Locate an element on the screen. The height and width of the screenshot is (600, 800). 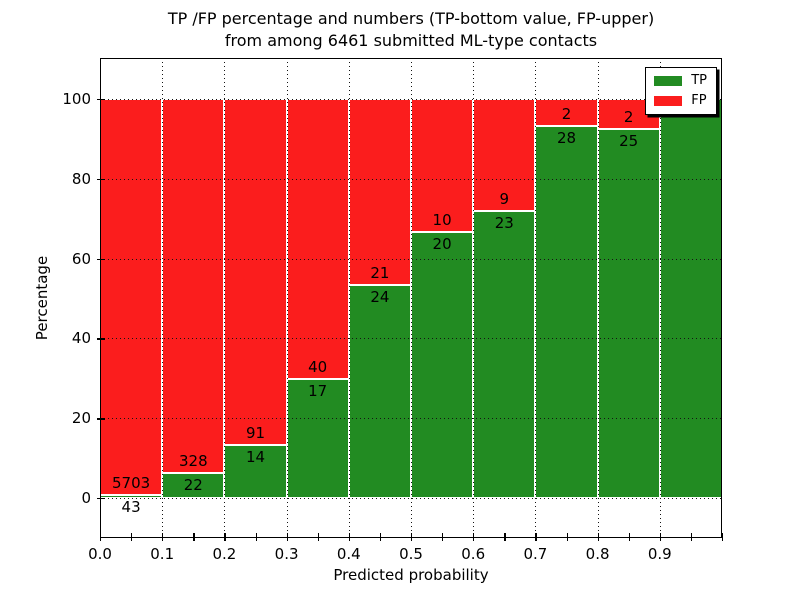
tp-count-label: 20 is located at coordinates (442, 244).